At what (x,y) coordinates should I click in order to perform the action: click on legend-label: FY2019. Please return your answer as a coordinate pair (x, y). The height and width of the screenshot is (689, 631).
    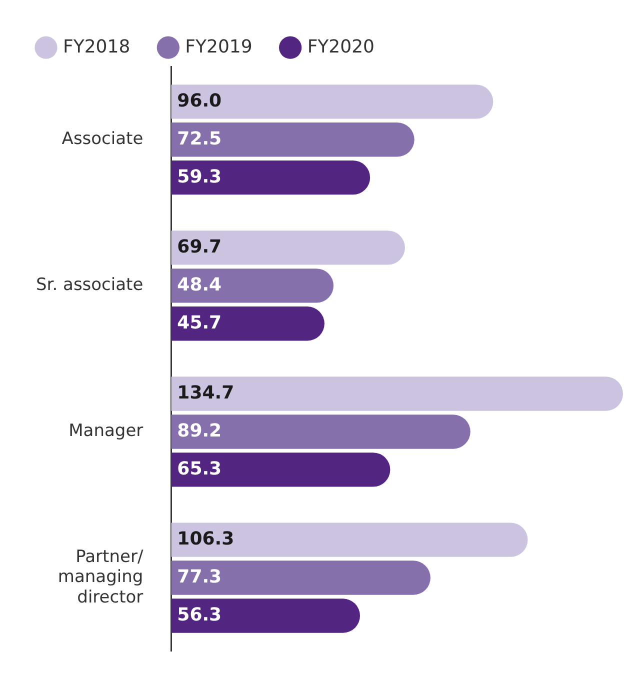
    Looking at the image, I should click on (218, 47).